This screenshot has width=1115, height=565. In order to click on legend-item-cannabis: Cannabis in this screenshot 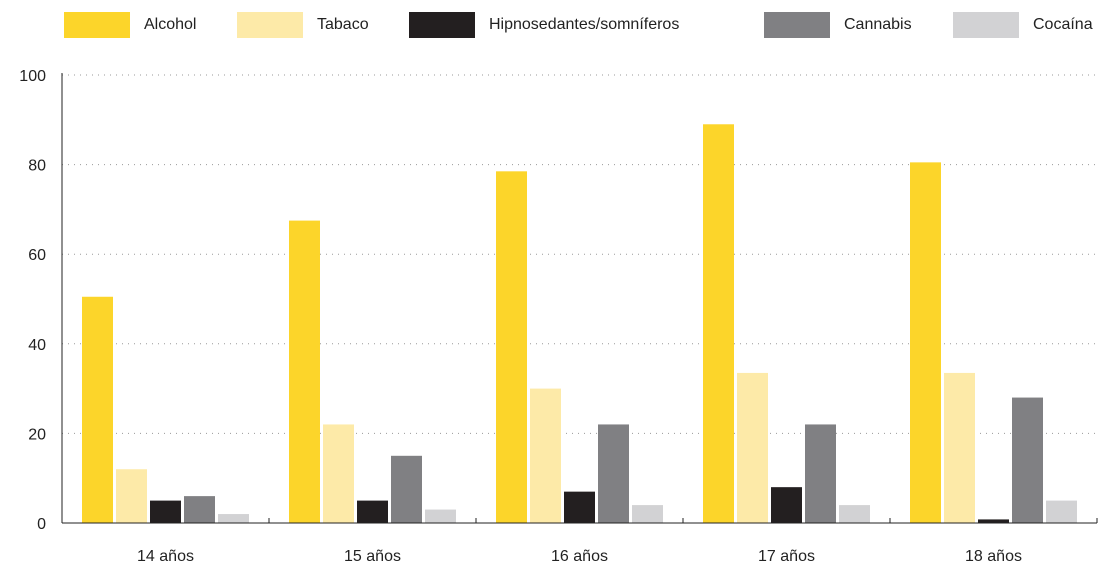, I will do `click(838, 25)`.